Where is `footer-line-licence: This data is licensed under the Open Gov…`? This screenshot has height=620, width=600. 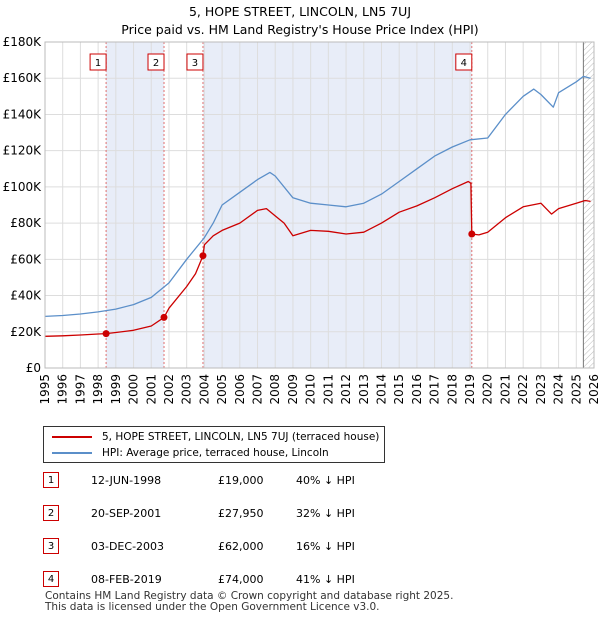
footer-line-licence: This data is licensed under the Open Gov… is located at coordinates (212, 607).